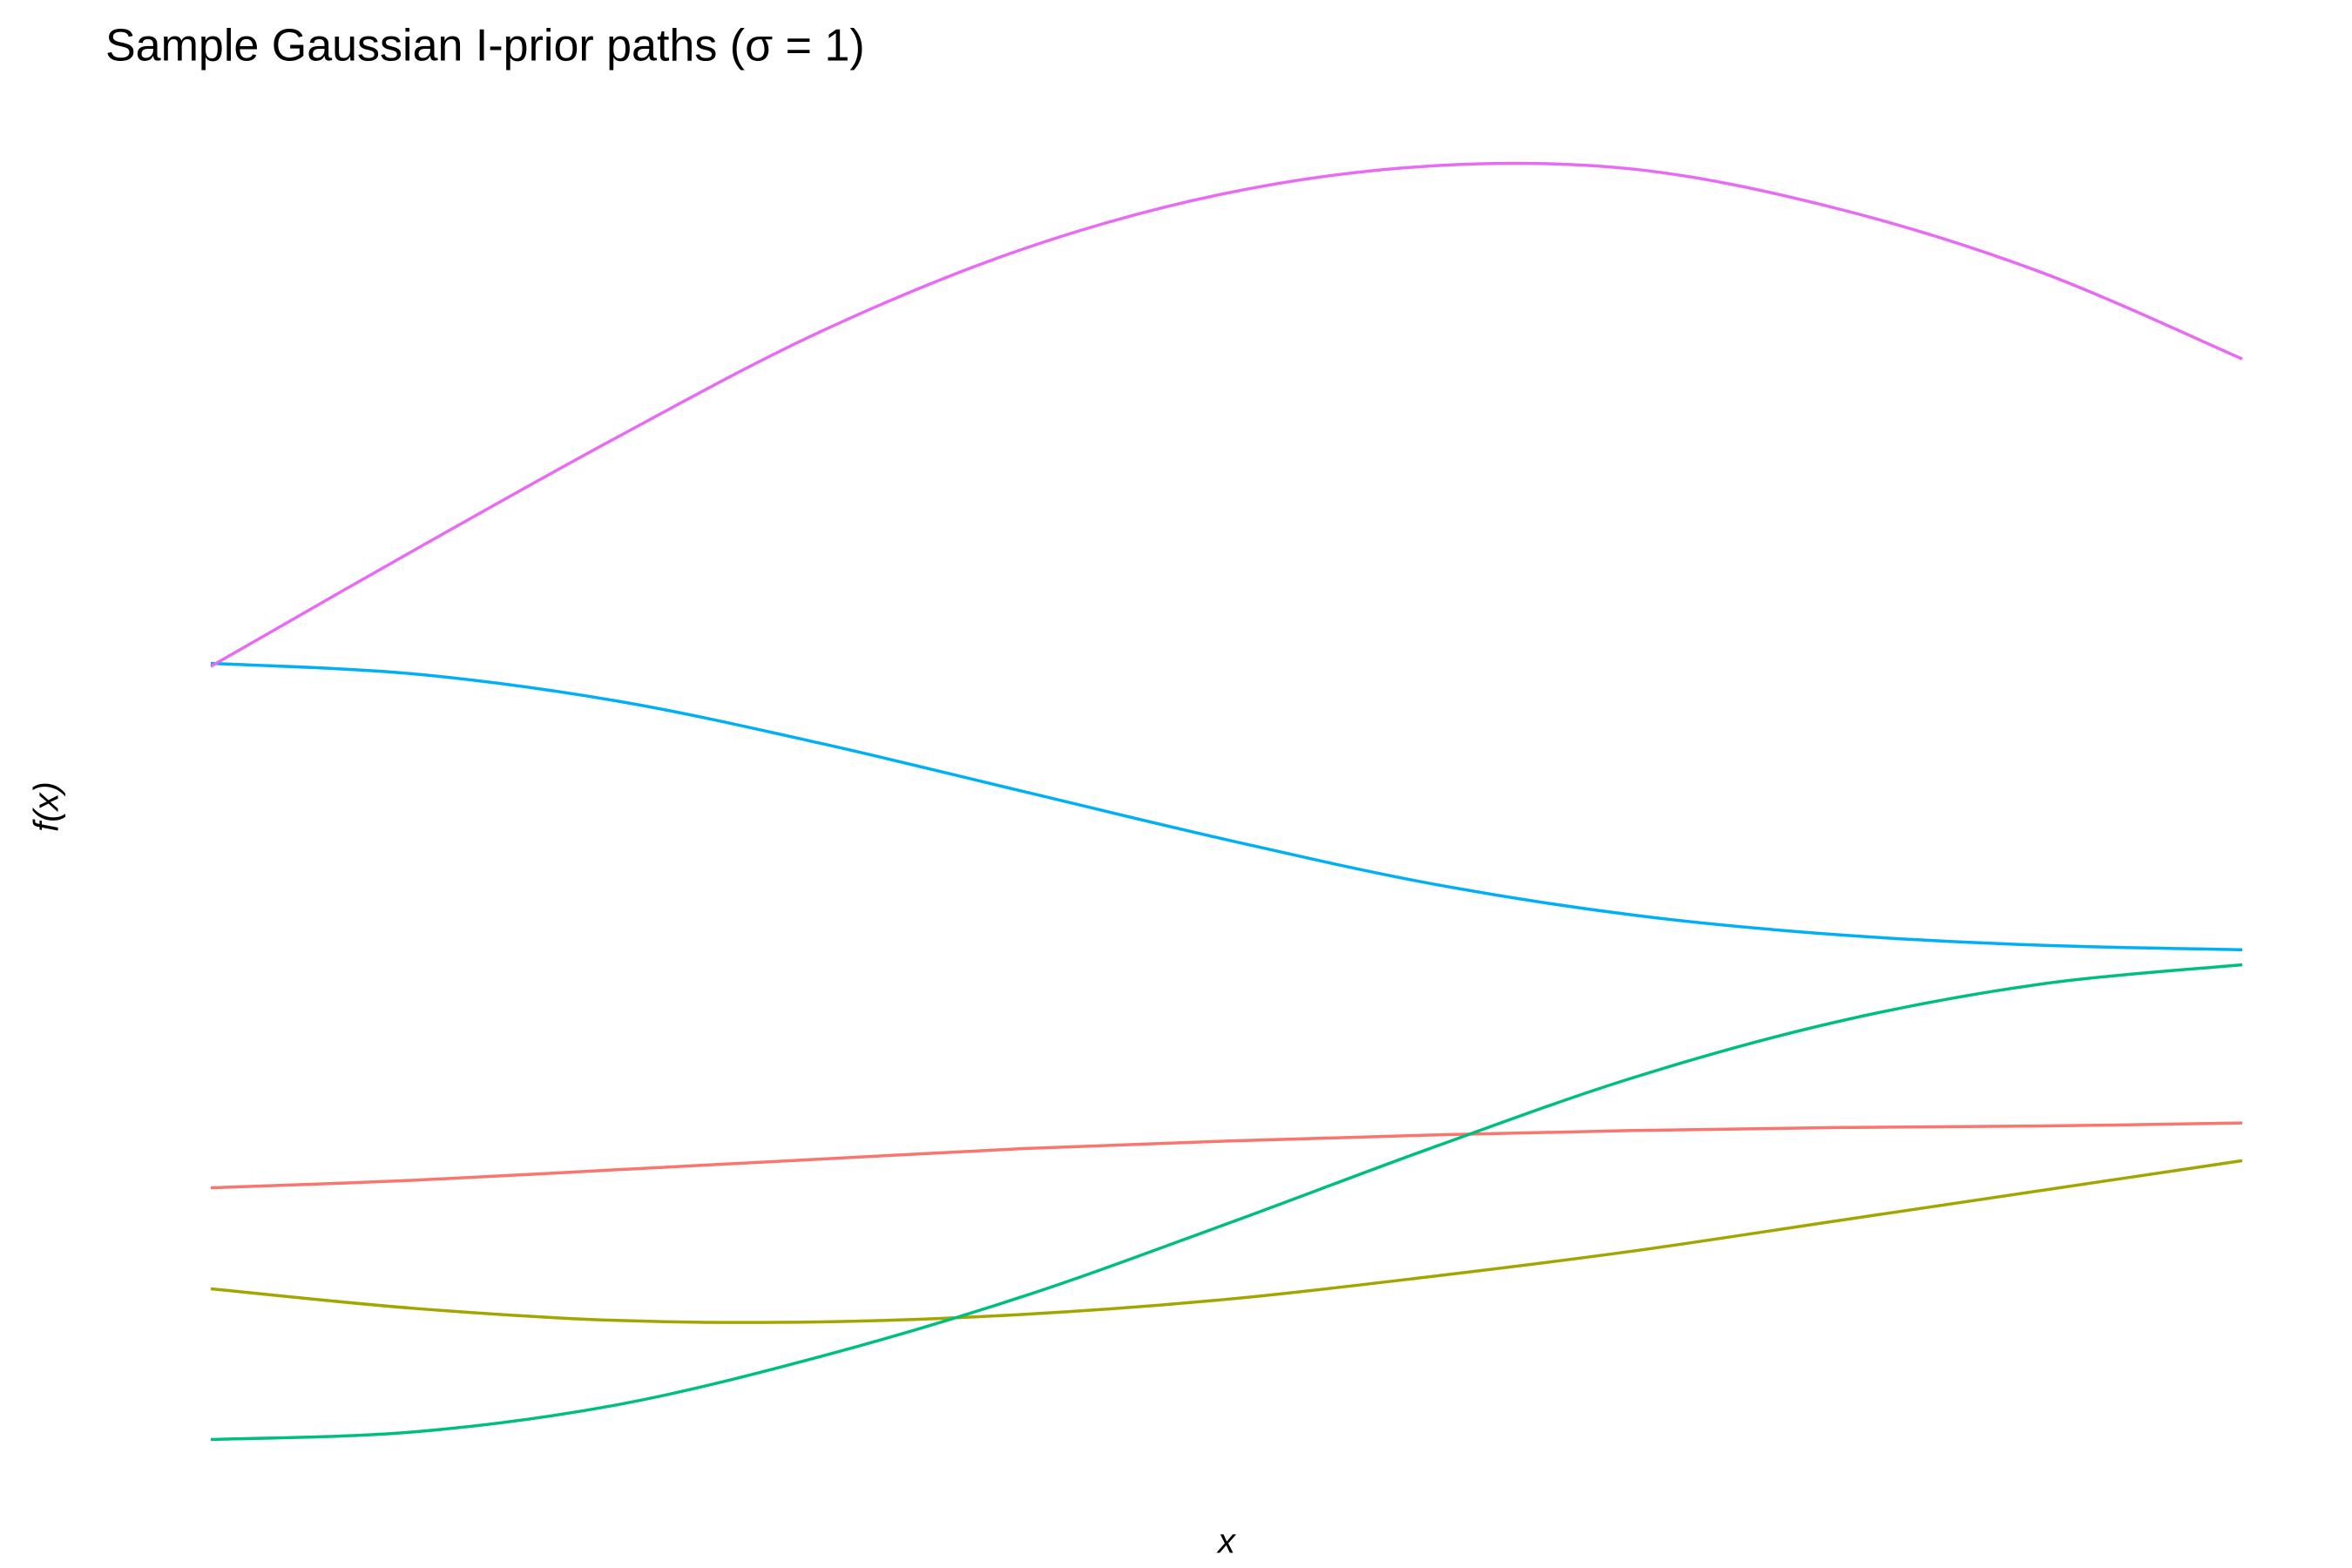 The image size is (2352, 1568). What do you see at coordinates (47, 806) in the screenshot?
I see `y-axis-label: f(x)` at bounding box center [47, 806].